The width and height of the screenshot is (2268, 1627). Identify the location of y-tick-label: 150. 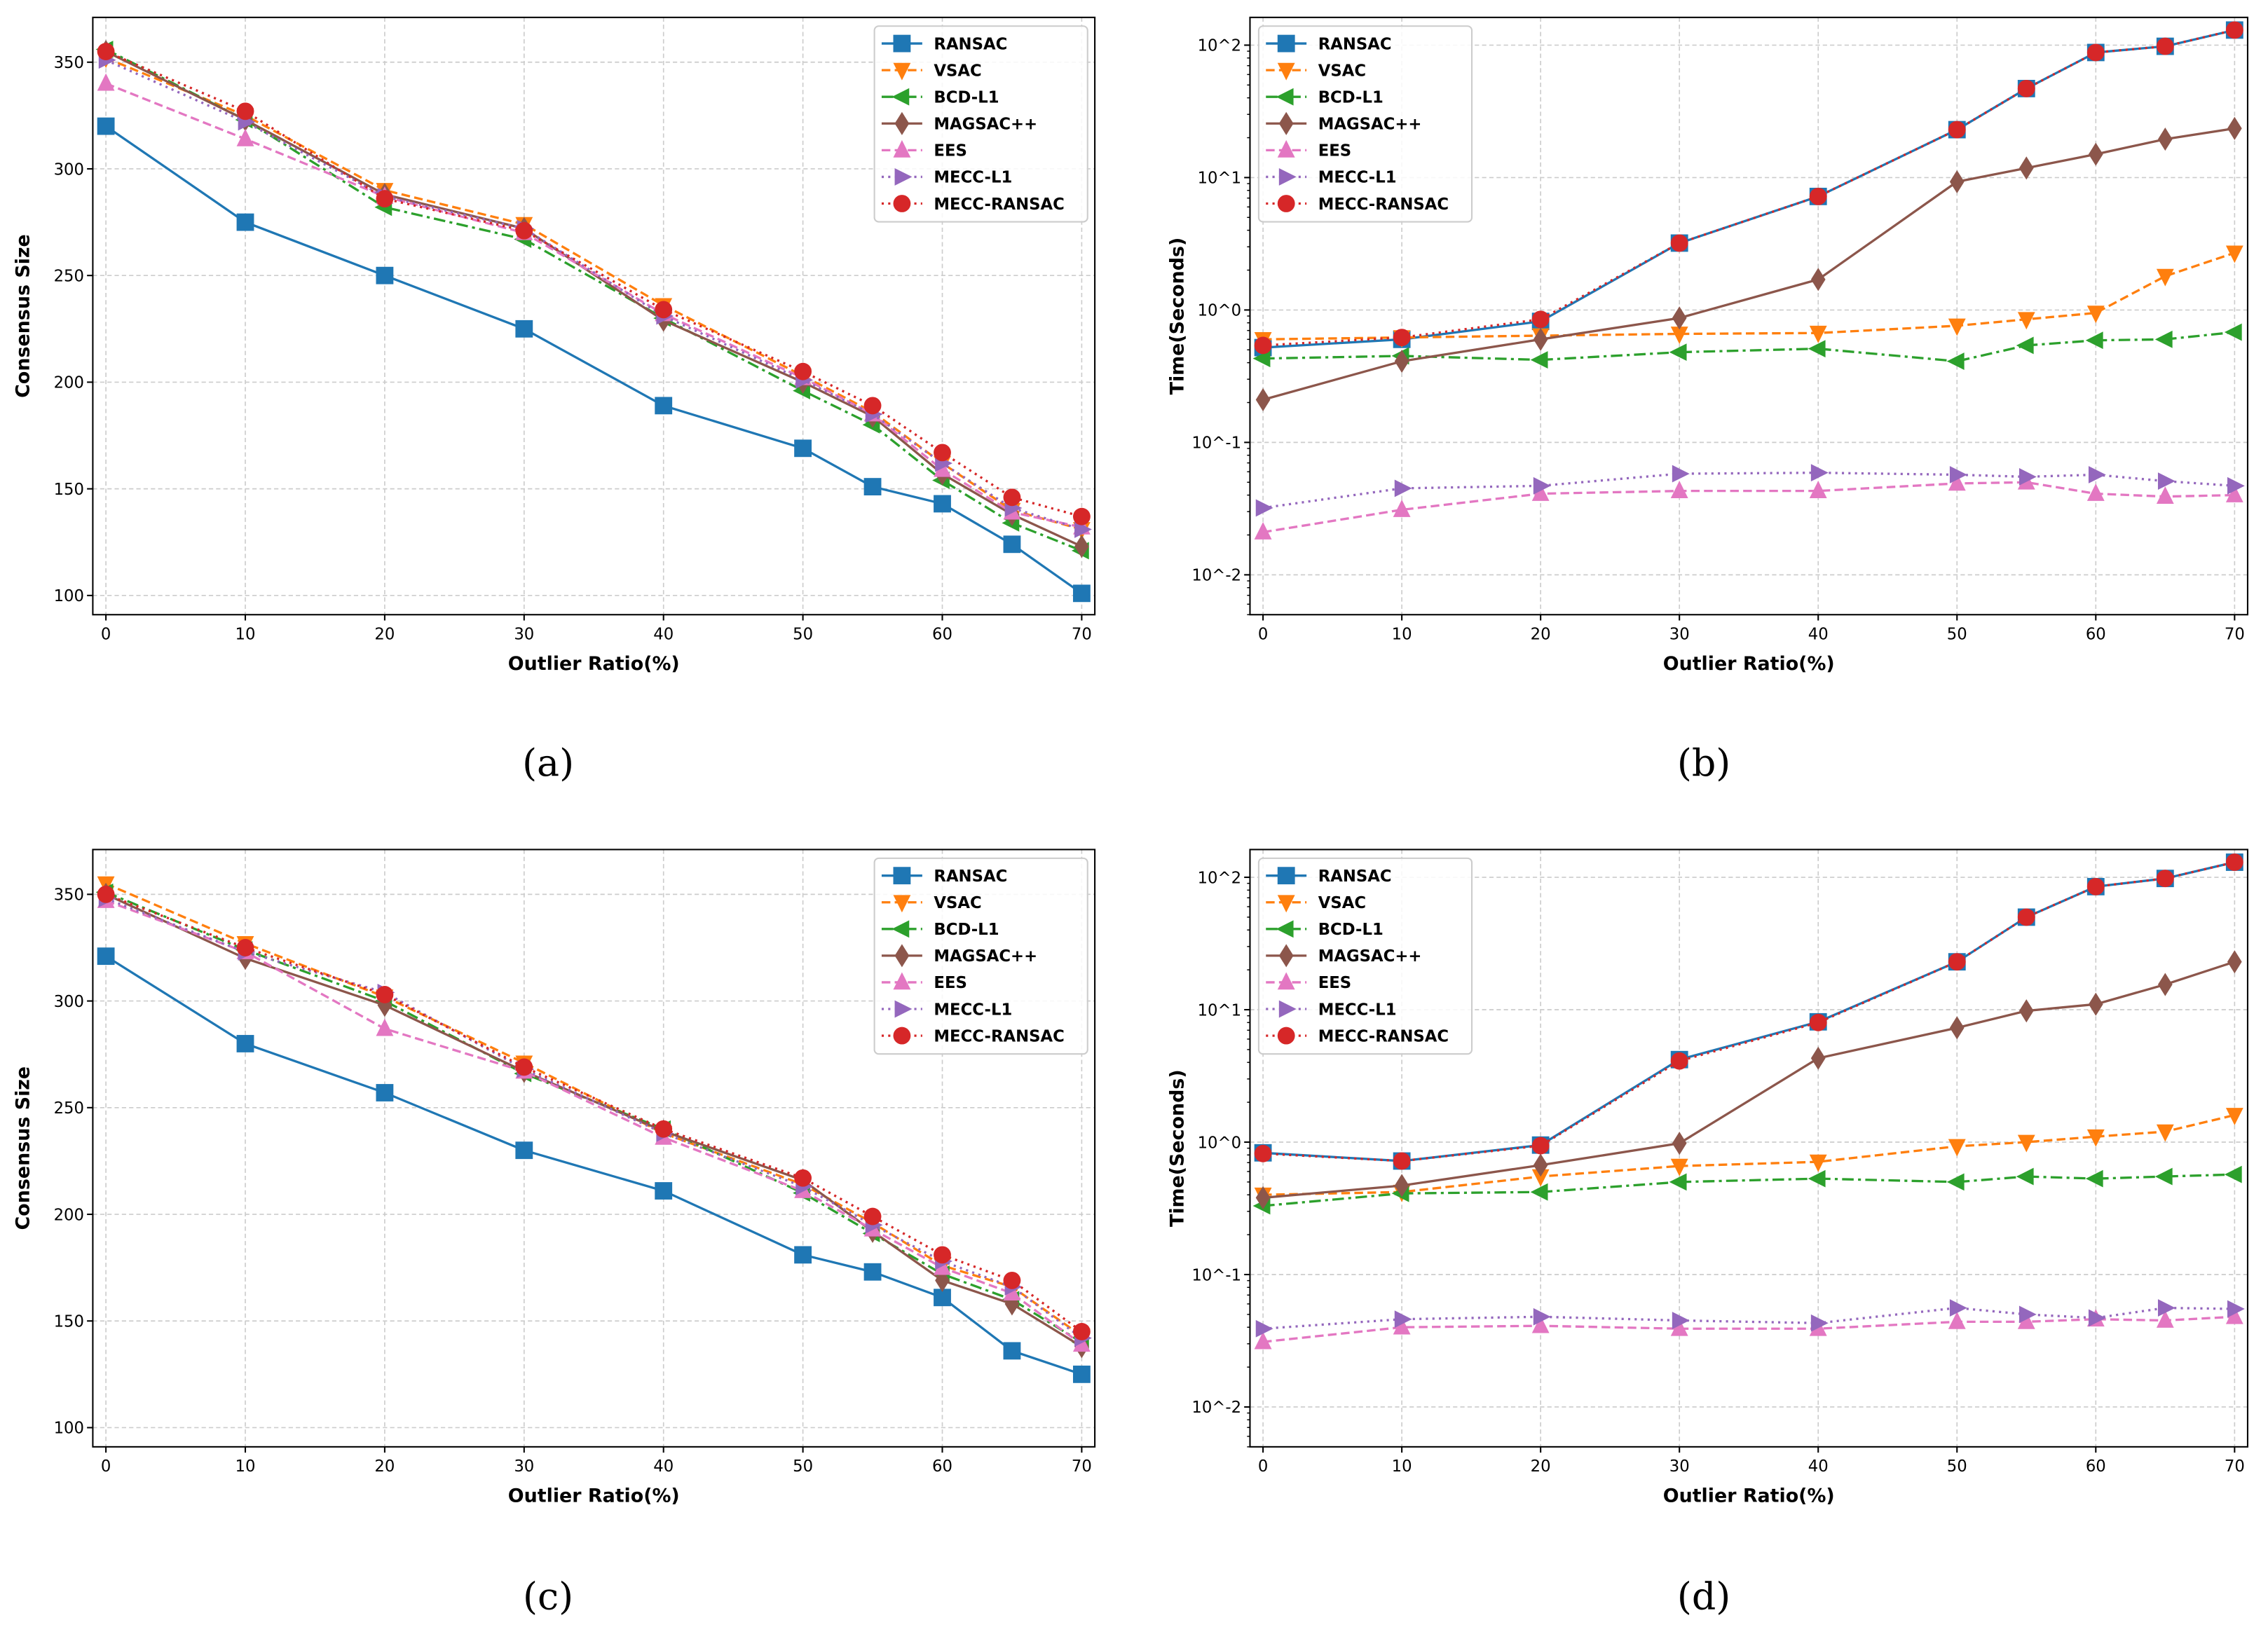
(69, 1322).